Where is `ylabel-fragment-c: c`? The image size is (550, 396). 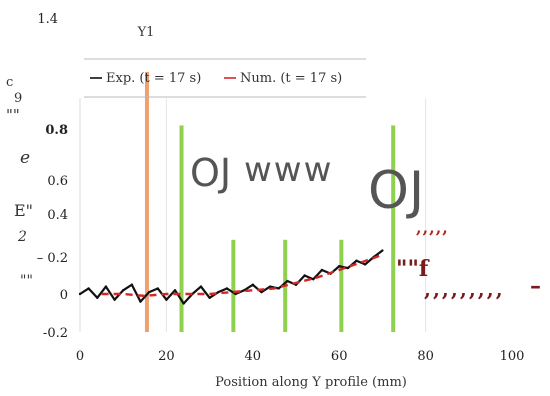 ylabel-fragment-c: c is located at coordinates (9, 82).